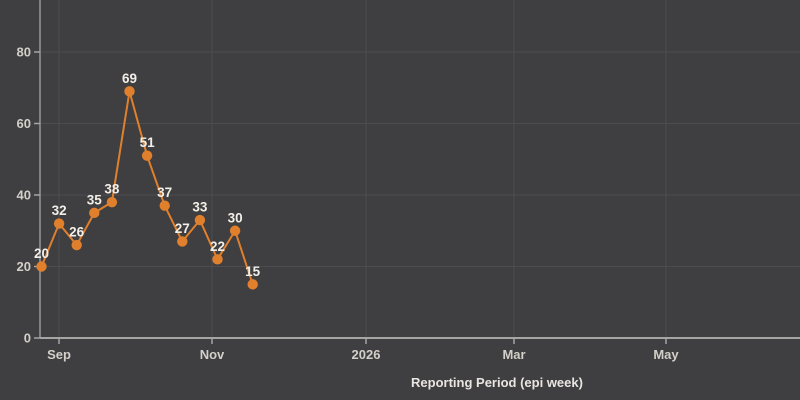 The width and height of the screenshot is (800, 400). What do you see at coordinates (24, 52) in the screenshot?
I see `y-tick-label: 80` at bounding box center [24, 52].